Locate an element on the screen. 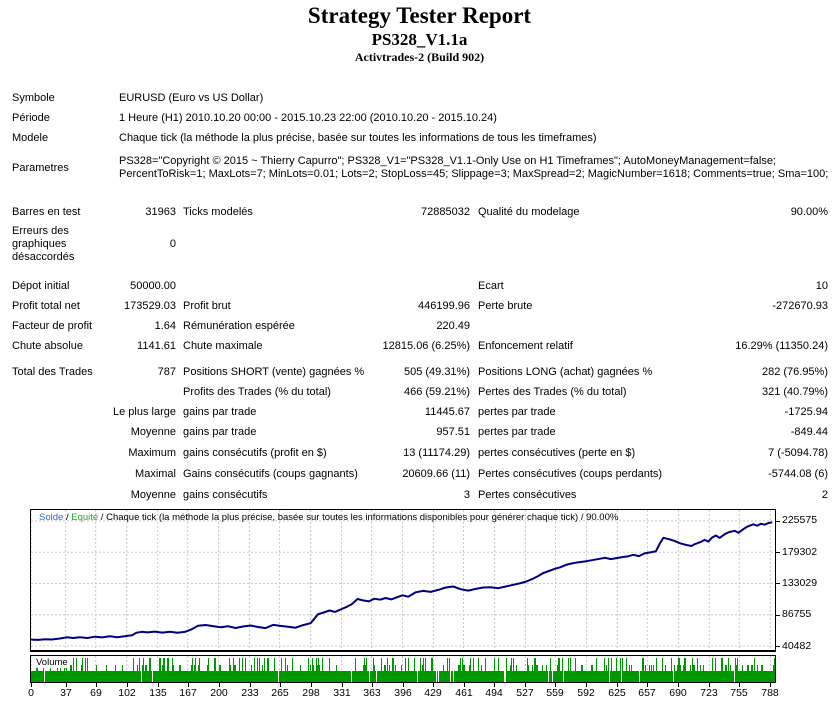  y-axis-label: 179302 is located at coordinates (800, 552).